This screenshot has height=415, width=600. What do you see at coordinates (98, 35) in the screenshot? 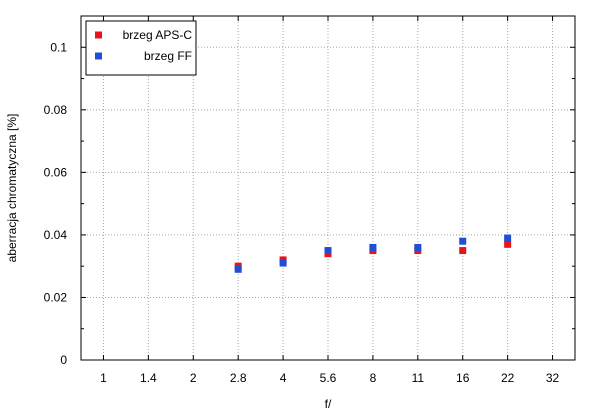
I see `legend-marker-aps-c` at bounding box center [98, 35].